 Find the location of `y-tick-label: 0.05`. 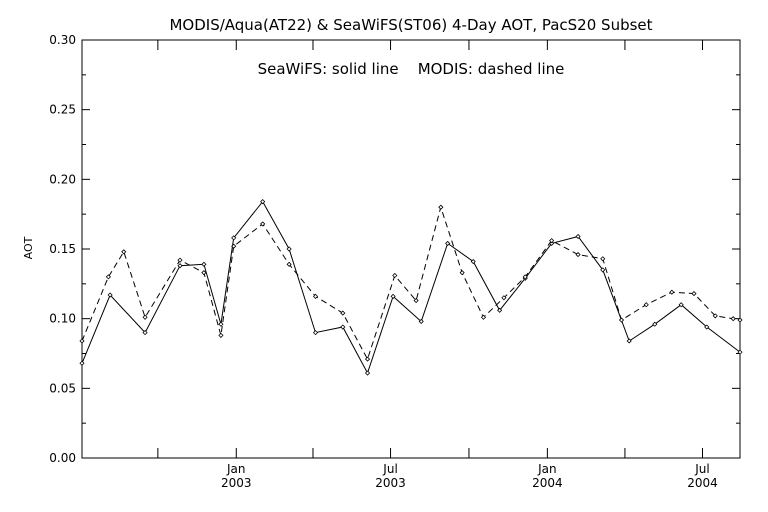

y-tick-label: 0.05 is located at coordinates (62, 388).